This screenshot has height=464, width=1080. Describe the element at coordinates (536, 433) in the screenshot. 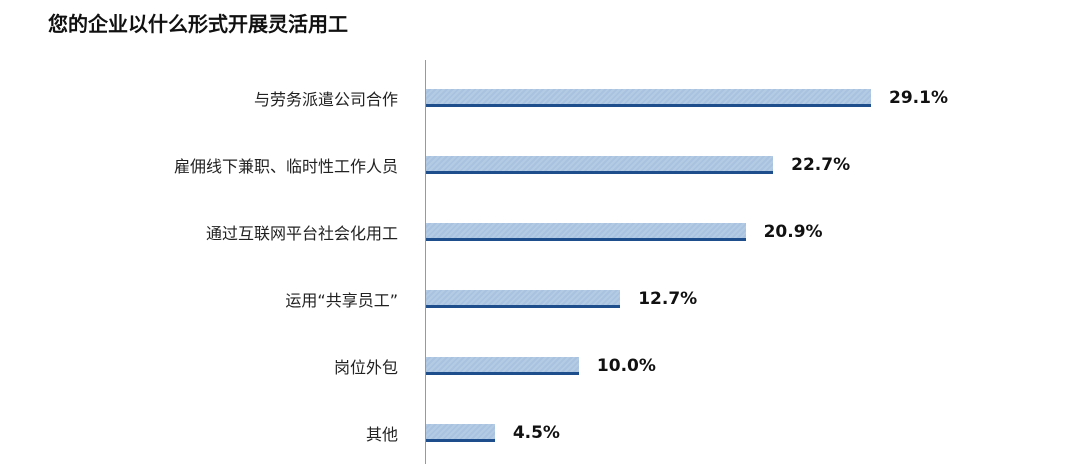

I see `data-label: 4.5%` at that location.